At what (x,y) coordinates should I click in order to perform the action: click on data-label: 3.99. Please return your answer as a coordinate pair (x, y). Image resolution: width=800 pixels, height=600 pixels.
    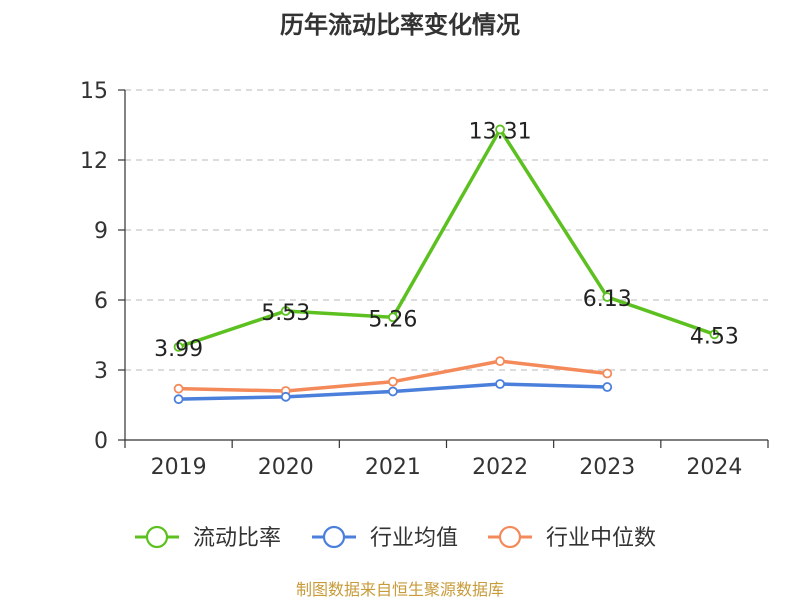
    Looking at the image, I should click on (178, 349).